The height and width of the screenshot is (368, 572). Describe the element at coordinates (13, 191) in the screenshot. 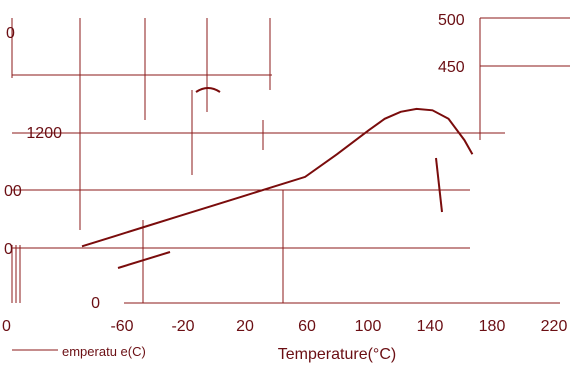

I see `partial-label: 00` at that location.